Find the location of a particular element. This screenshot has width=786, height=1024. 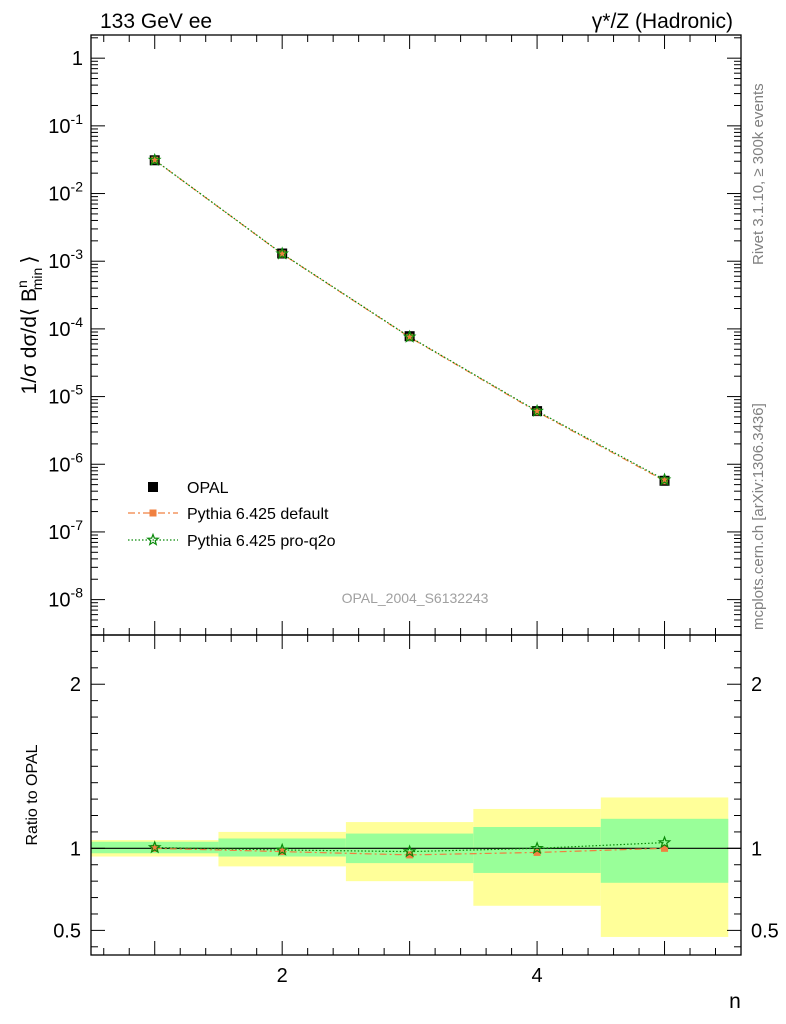

legend-label: Pythia 6.425 pro-q2o is located at coordinates (261, 541).